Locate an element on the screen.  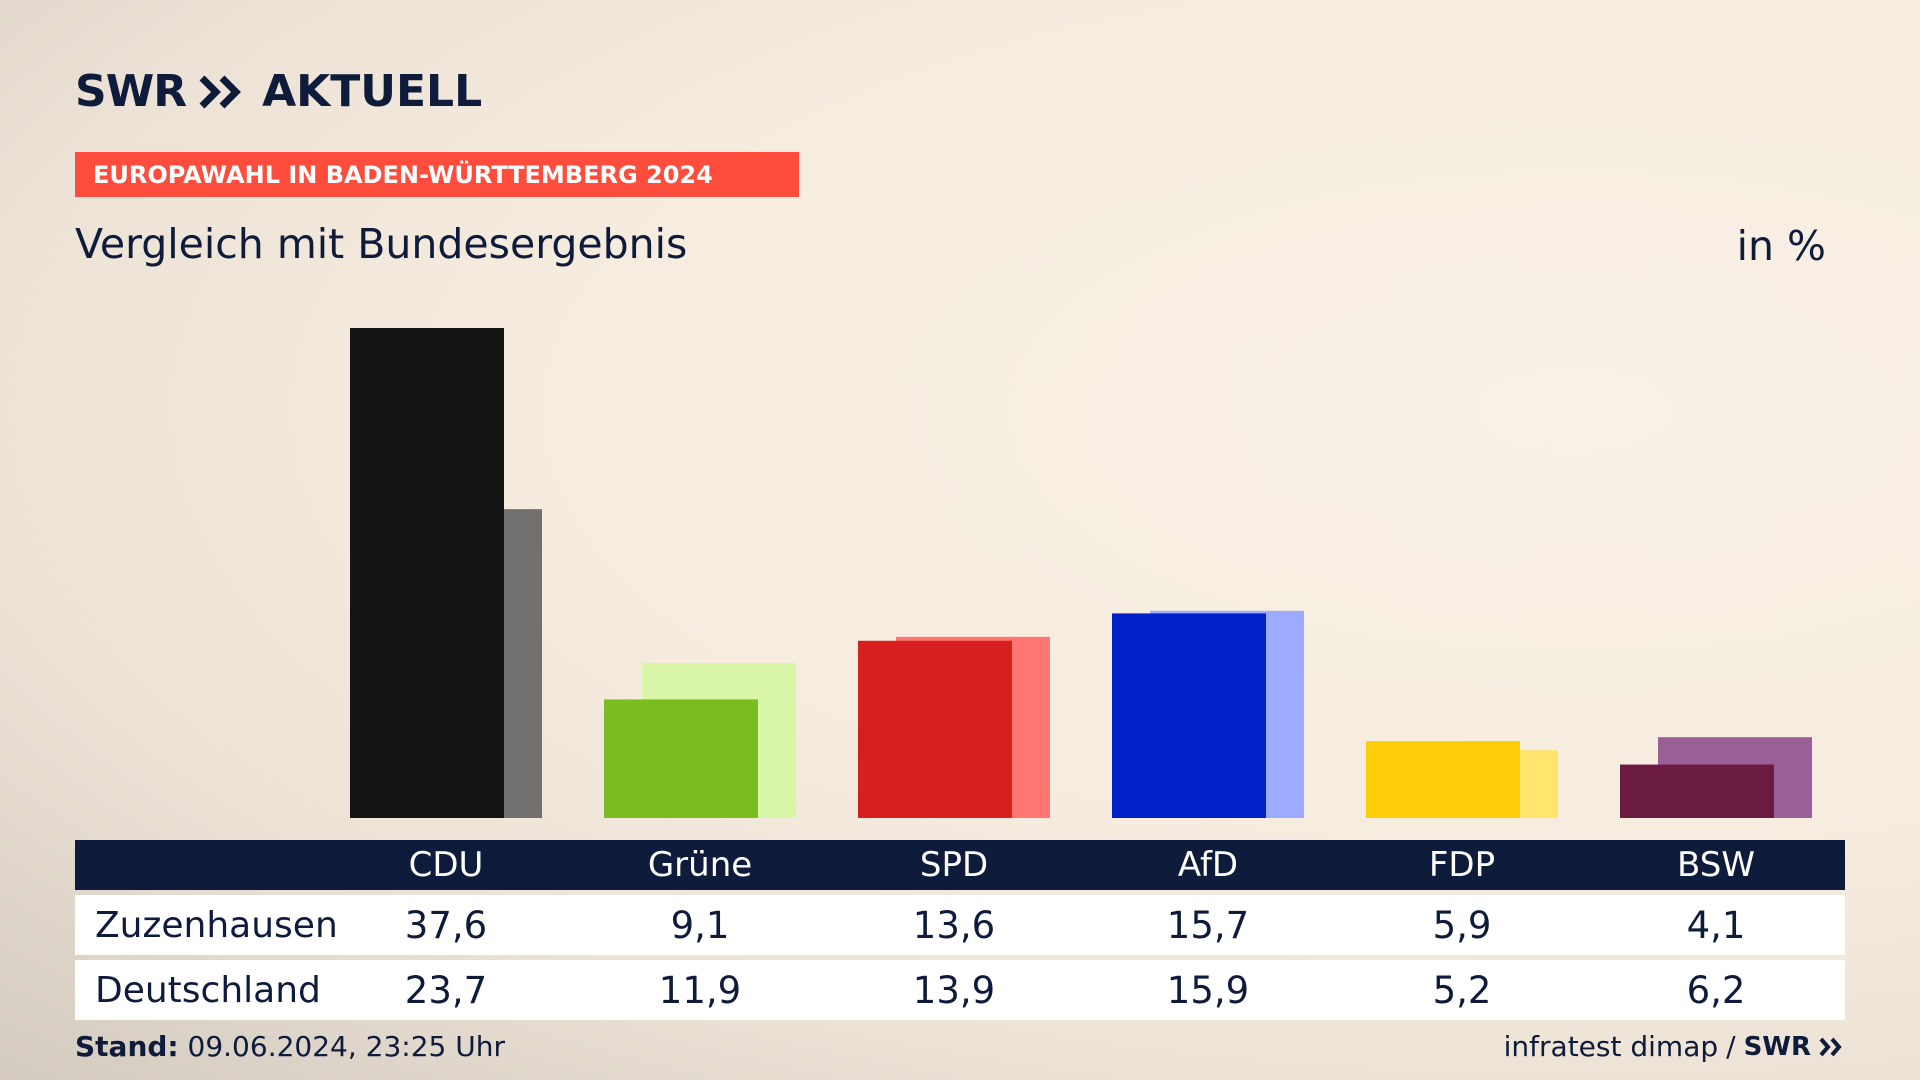
source-info: infratest dimap / SWR is located at coordinates (1674, 1046).